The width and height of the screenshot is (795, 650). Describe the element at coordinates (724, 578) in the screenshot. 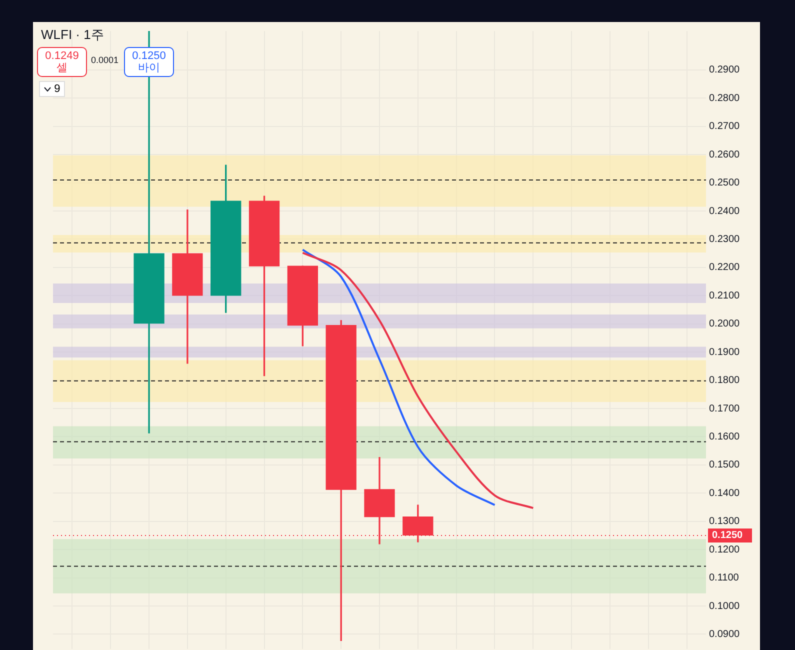

I see `y-tick-label: 0.1100` at that location.